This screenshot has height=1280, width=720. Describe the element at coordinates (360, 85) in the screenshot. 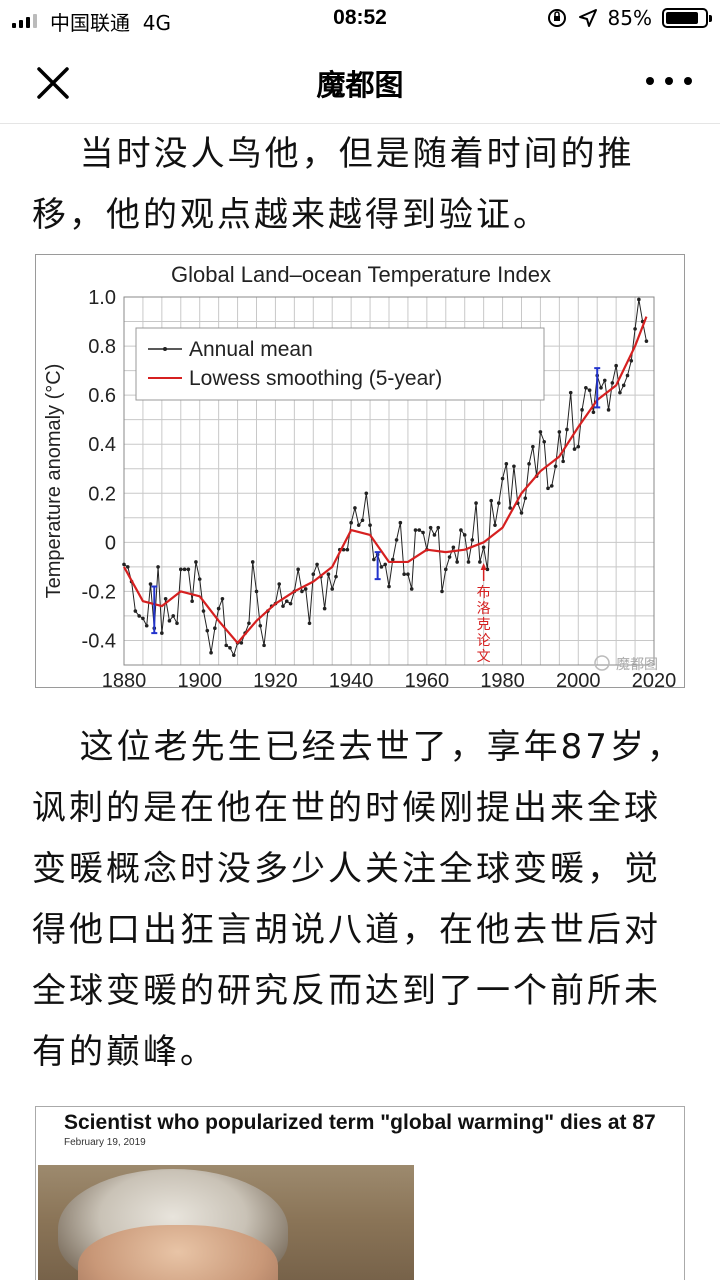

I see `page-title: 魔都图` at that location.